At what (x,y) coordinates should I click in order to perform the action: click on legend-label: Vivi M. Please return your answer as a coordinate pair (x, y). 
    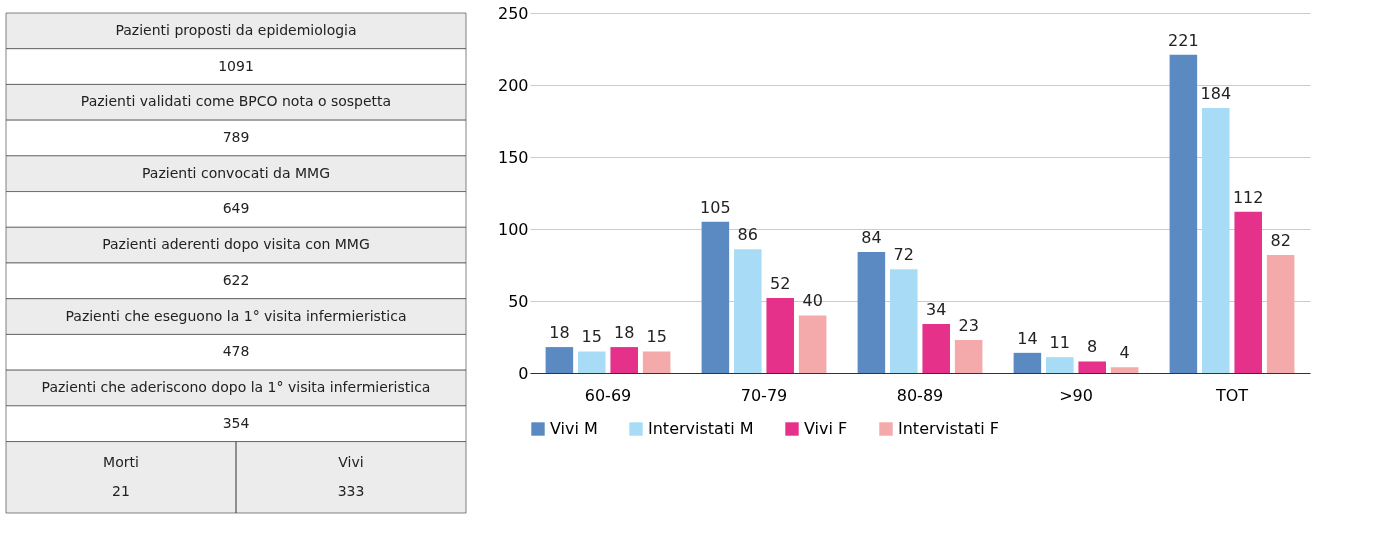
    Looking at the image, I should click on (574, 428).